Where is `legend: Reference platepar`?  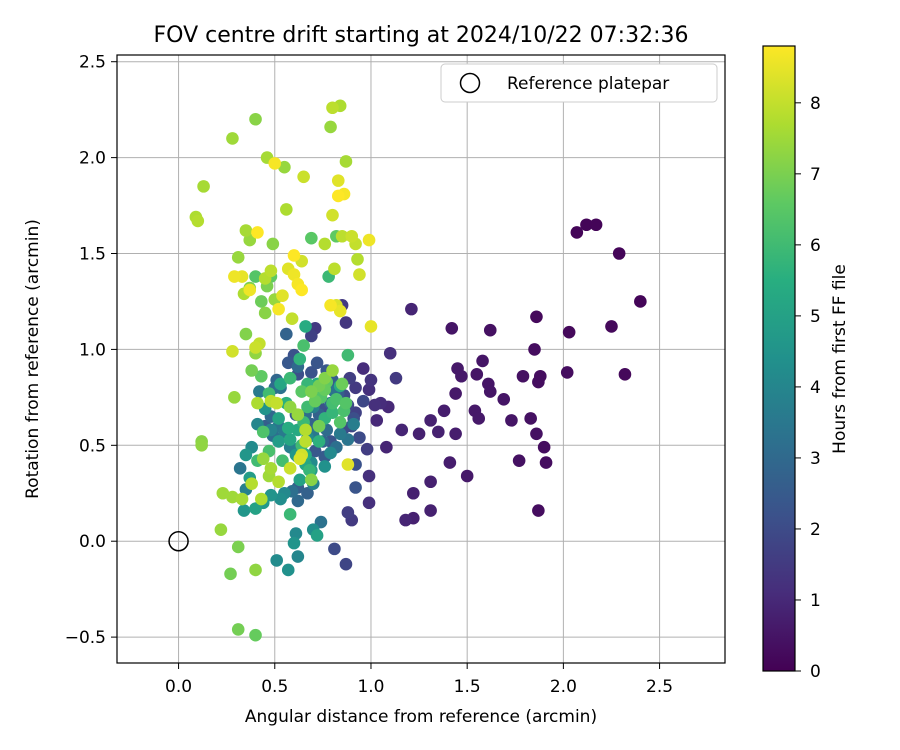
legend: Reference platepar is located at coordinates (579, 83).